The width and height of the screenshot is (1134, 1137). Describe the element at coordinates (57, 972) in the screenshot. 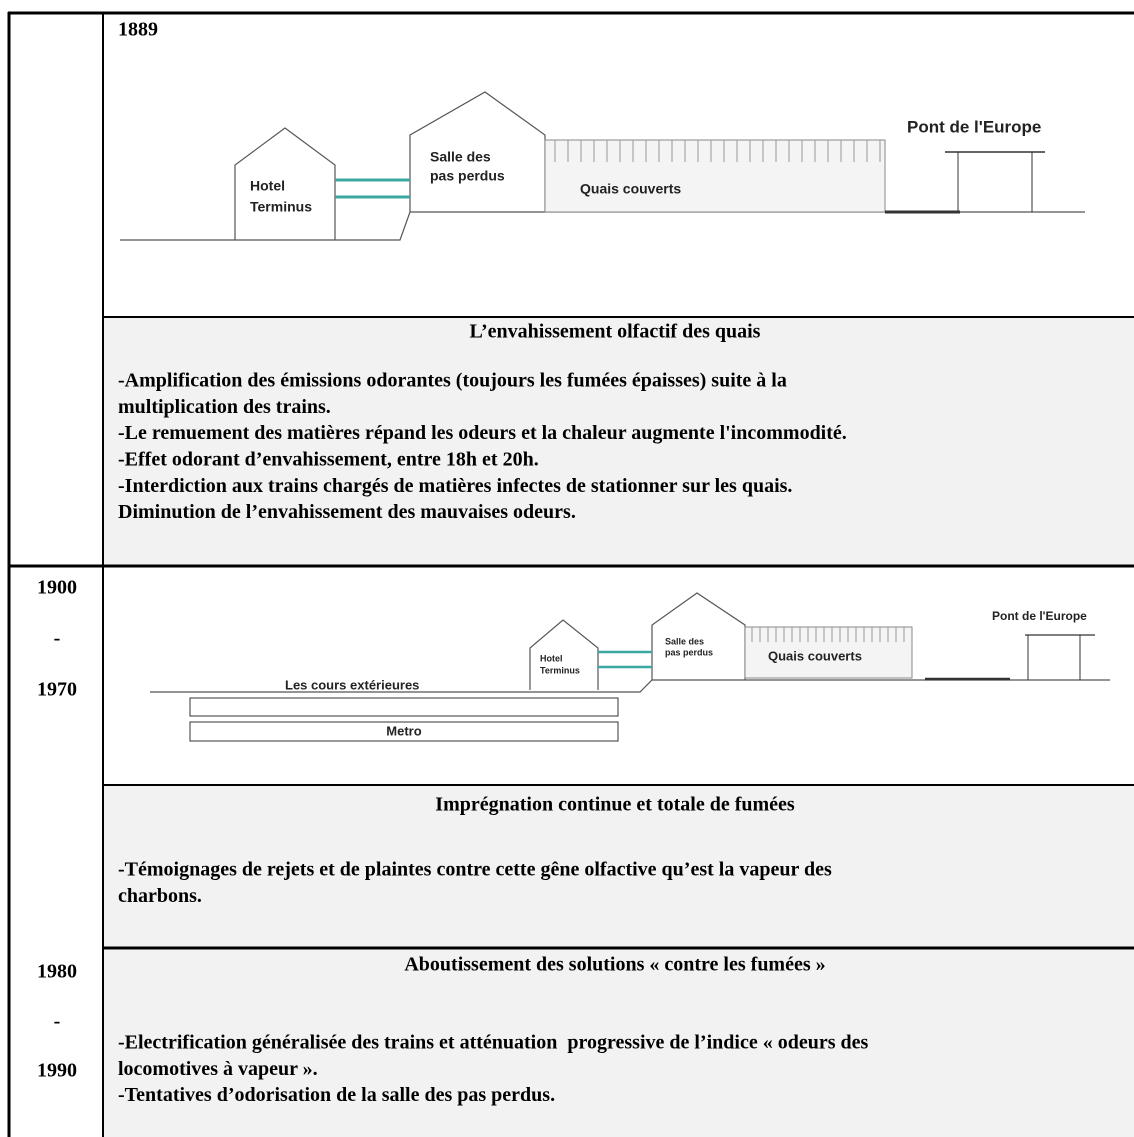

I see `year: 1980` at that location.